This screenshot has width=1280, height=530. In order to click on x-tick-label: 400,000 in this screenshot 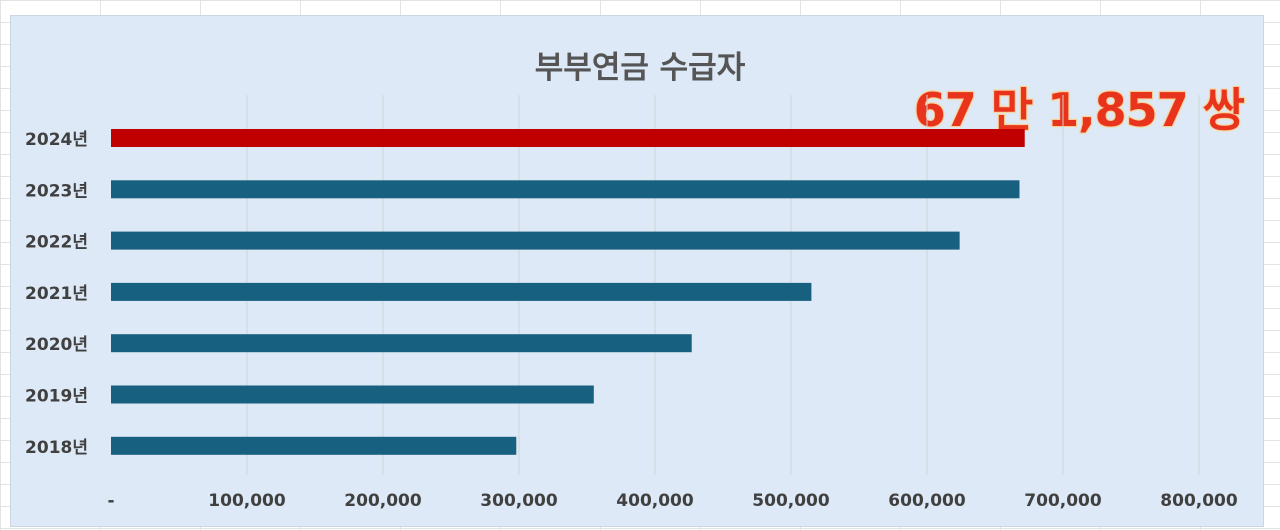, I will do `click(655, 501)`.